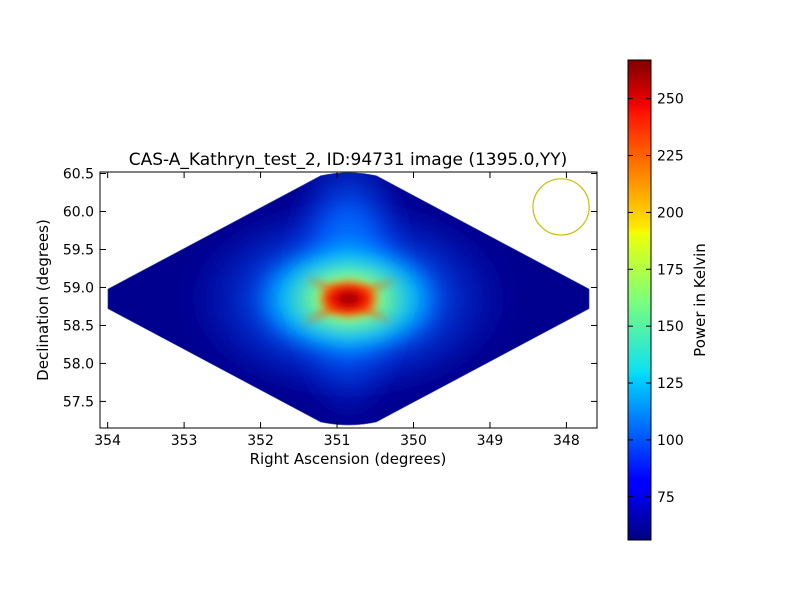 This screenshot has width=800, height=600. Describe the element at coordinates (348, 459) in the screenshot. I see `x-axis-label: Right Ascension (degrees)` at that location.